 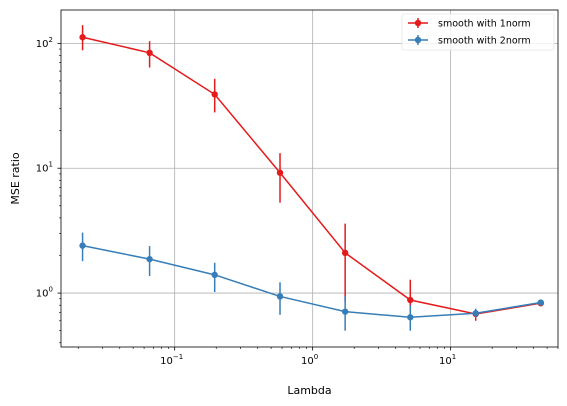 What do you see at coordinates (309, 390) in the screenshot?
I see `x-axis-label: Lambda` at bounding box center [309, 390].